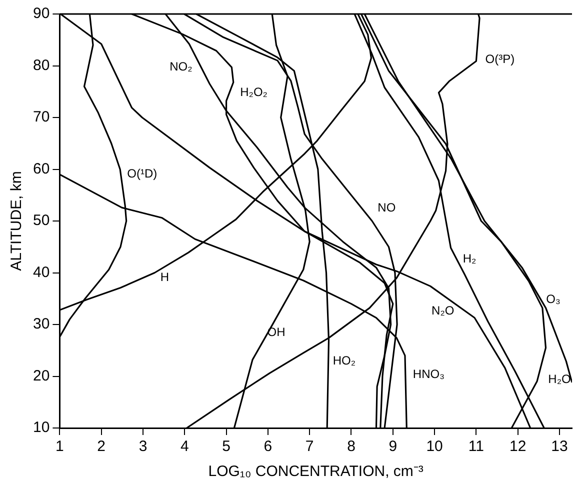 The height and width of the screenshot is (489, 574). What do you see at coordinates (41, 117) in the screenshot?
I see `y-tick-label: 70` at bounding box center [41, 117].